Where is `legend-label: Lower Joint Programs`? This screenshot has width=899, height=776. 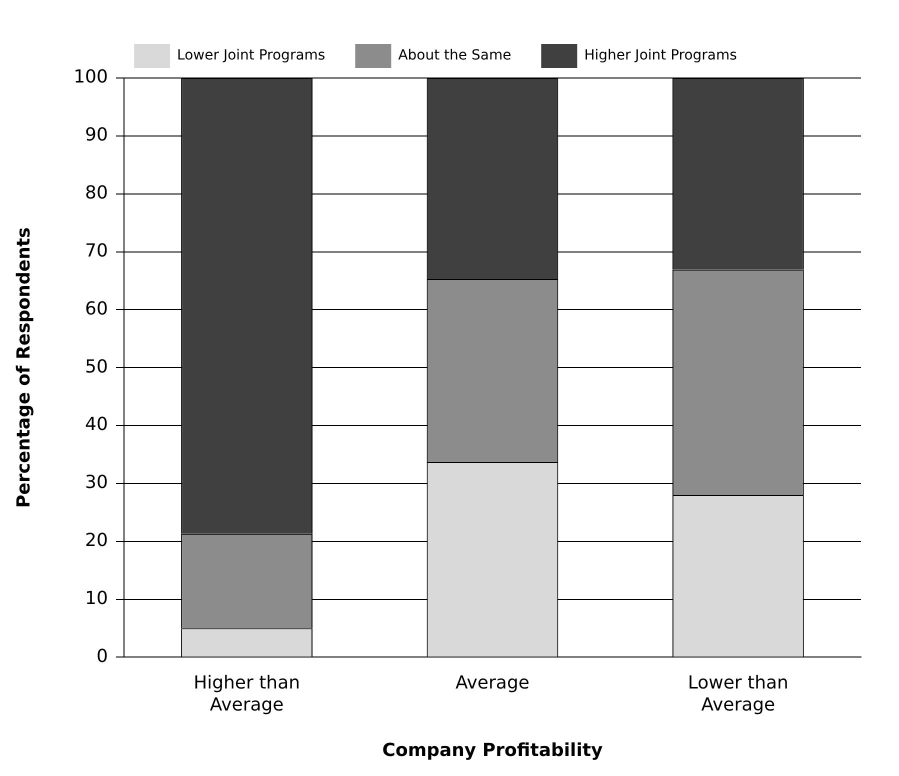
legend-label: Lower Joint Programs is located at coordinates (251, 56).